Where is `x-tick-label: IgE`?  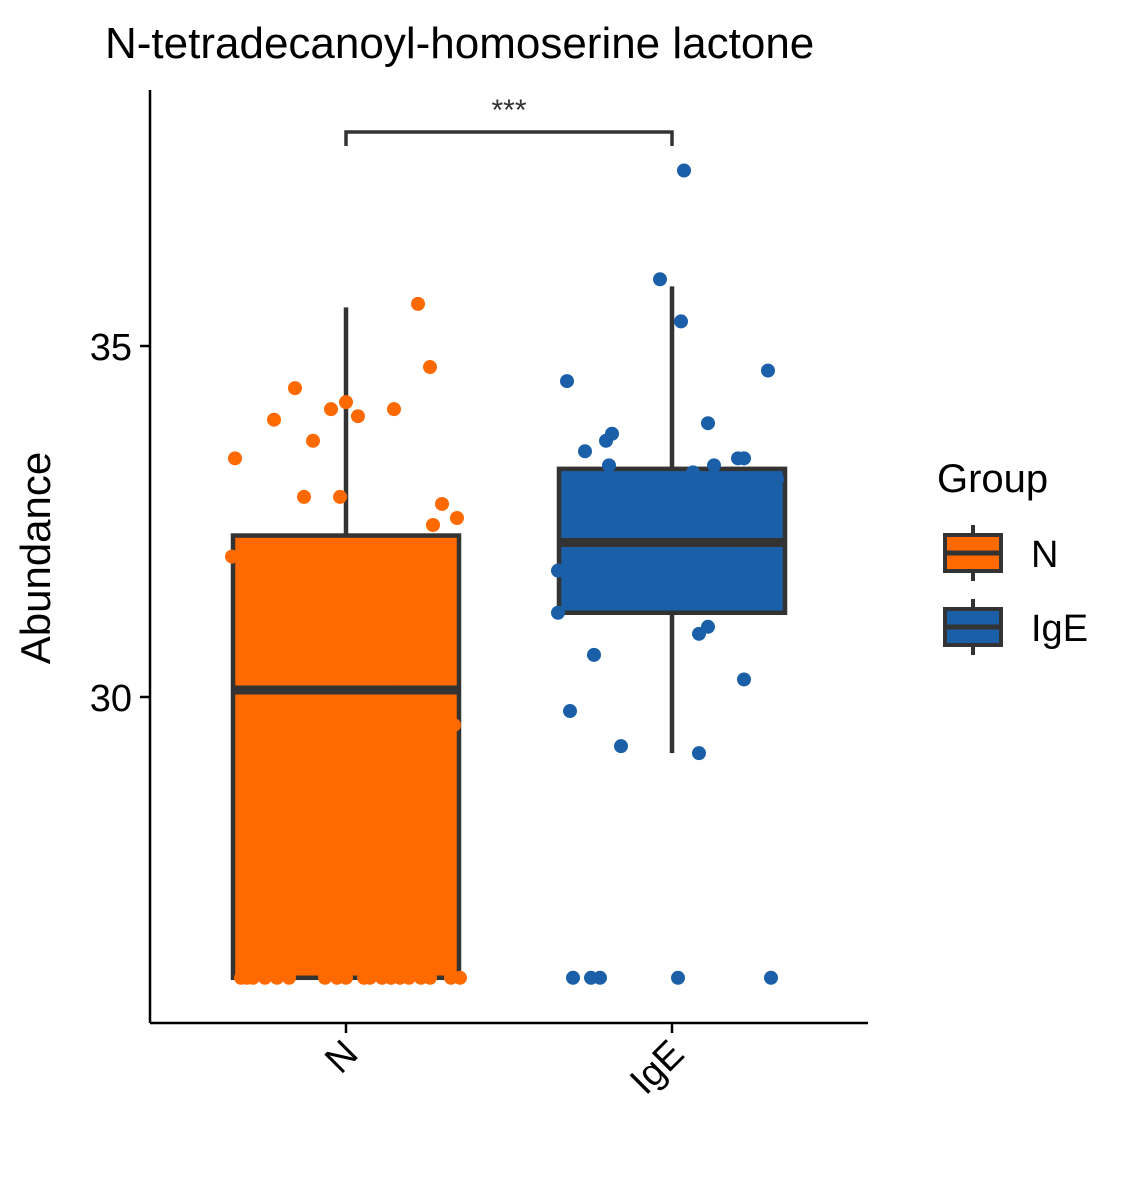
x-tick-label: IgE is located at coordinates (657, 1068).